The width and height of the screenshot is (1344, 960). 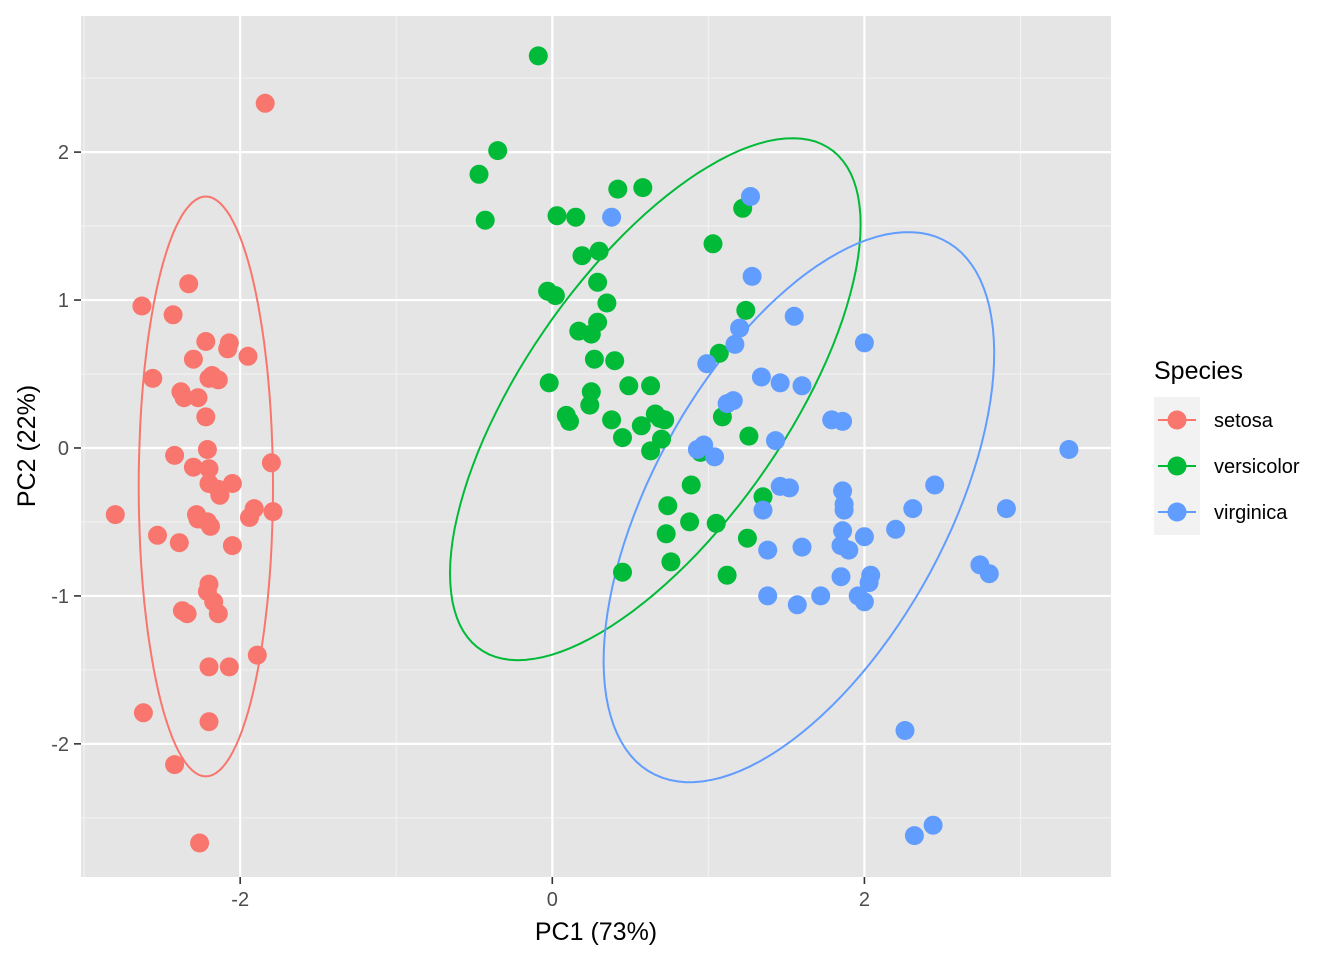 What do you see at coordinates (1257, 467) in the screenshot?
I see `legend-label-versicolor: versicolor` at bounding box center [1257, 467].